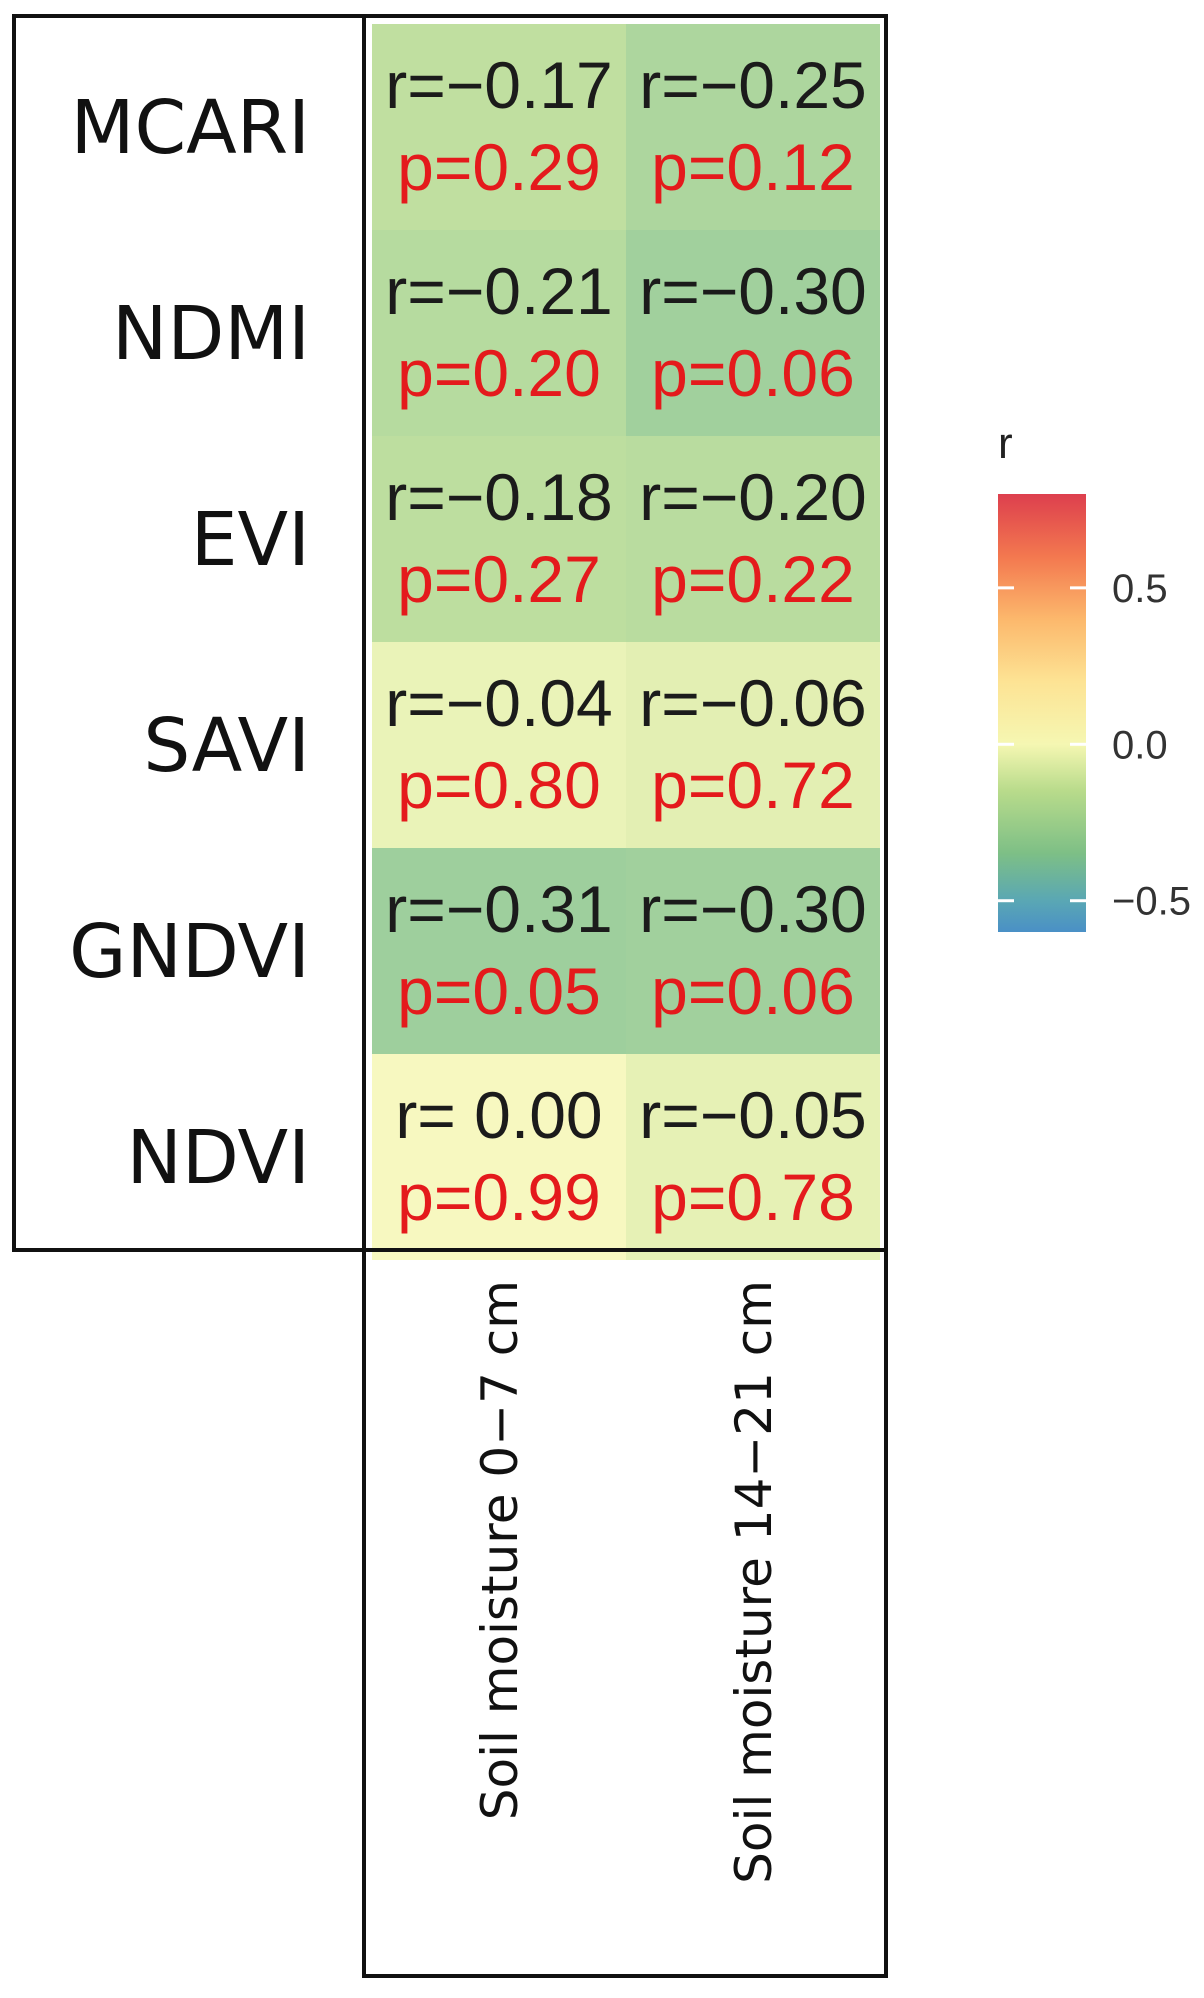  What do you see at coordinates (753, 85) in the screenshot?
I see `cell-r-value: r=−0.25` at bounding box center [753, 85].